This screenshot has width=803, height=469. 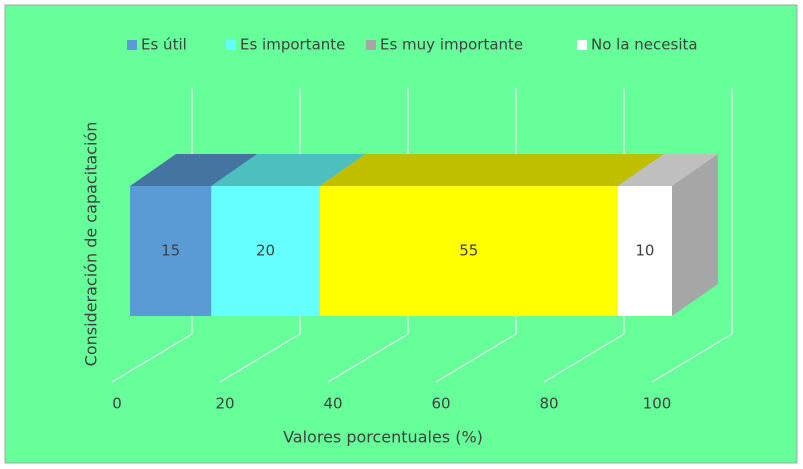 What do you see at coordinates (117, 404) in the screenshot?
I see `x-tick-label: 0` at bounding box center [117, 404].